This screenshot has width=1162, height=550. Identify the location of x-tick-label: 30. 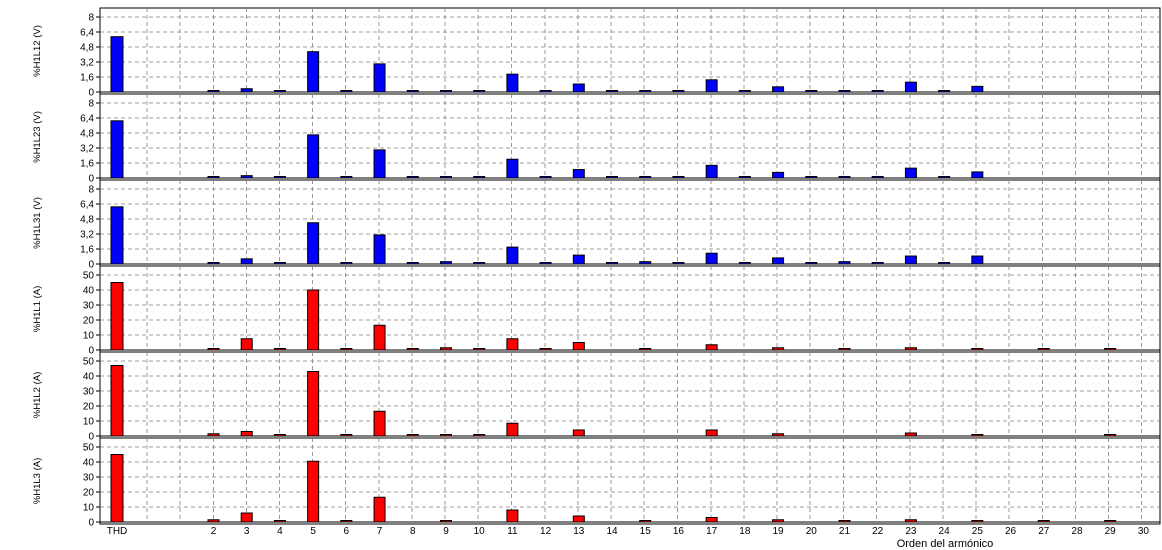
(1144, 531).